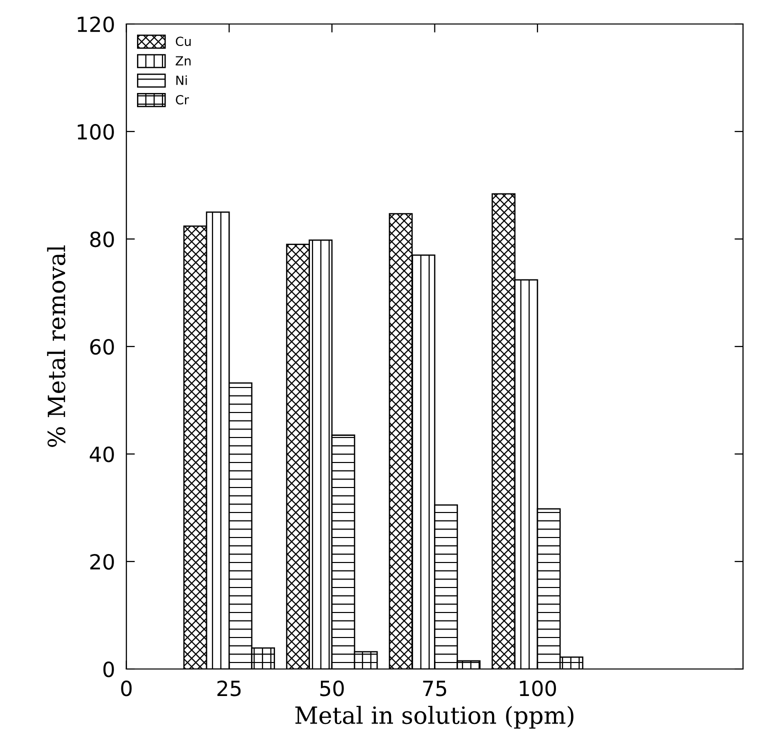 The width and height of the screenshot is (766, 750). What do you see at coordinates (183, 99) in the screenshot?
I see `legend-label: Cr` at bounding box center [183, 99].